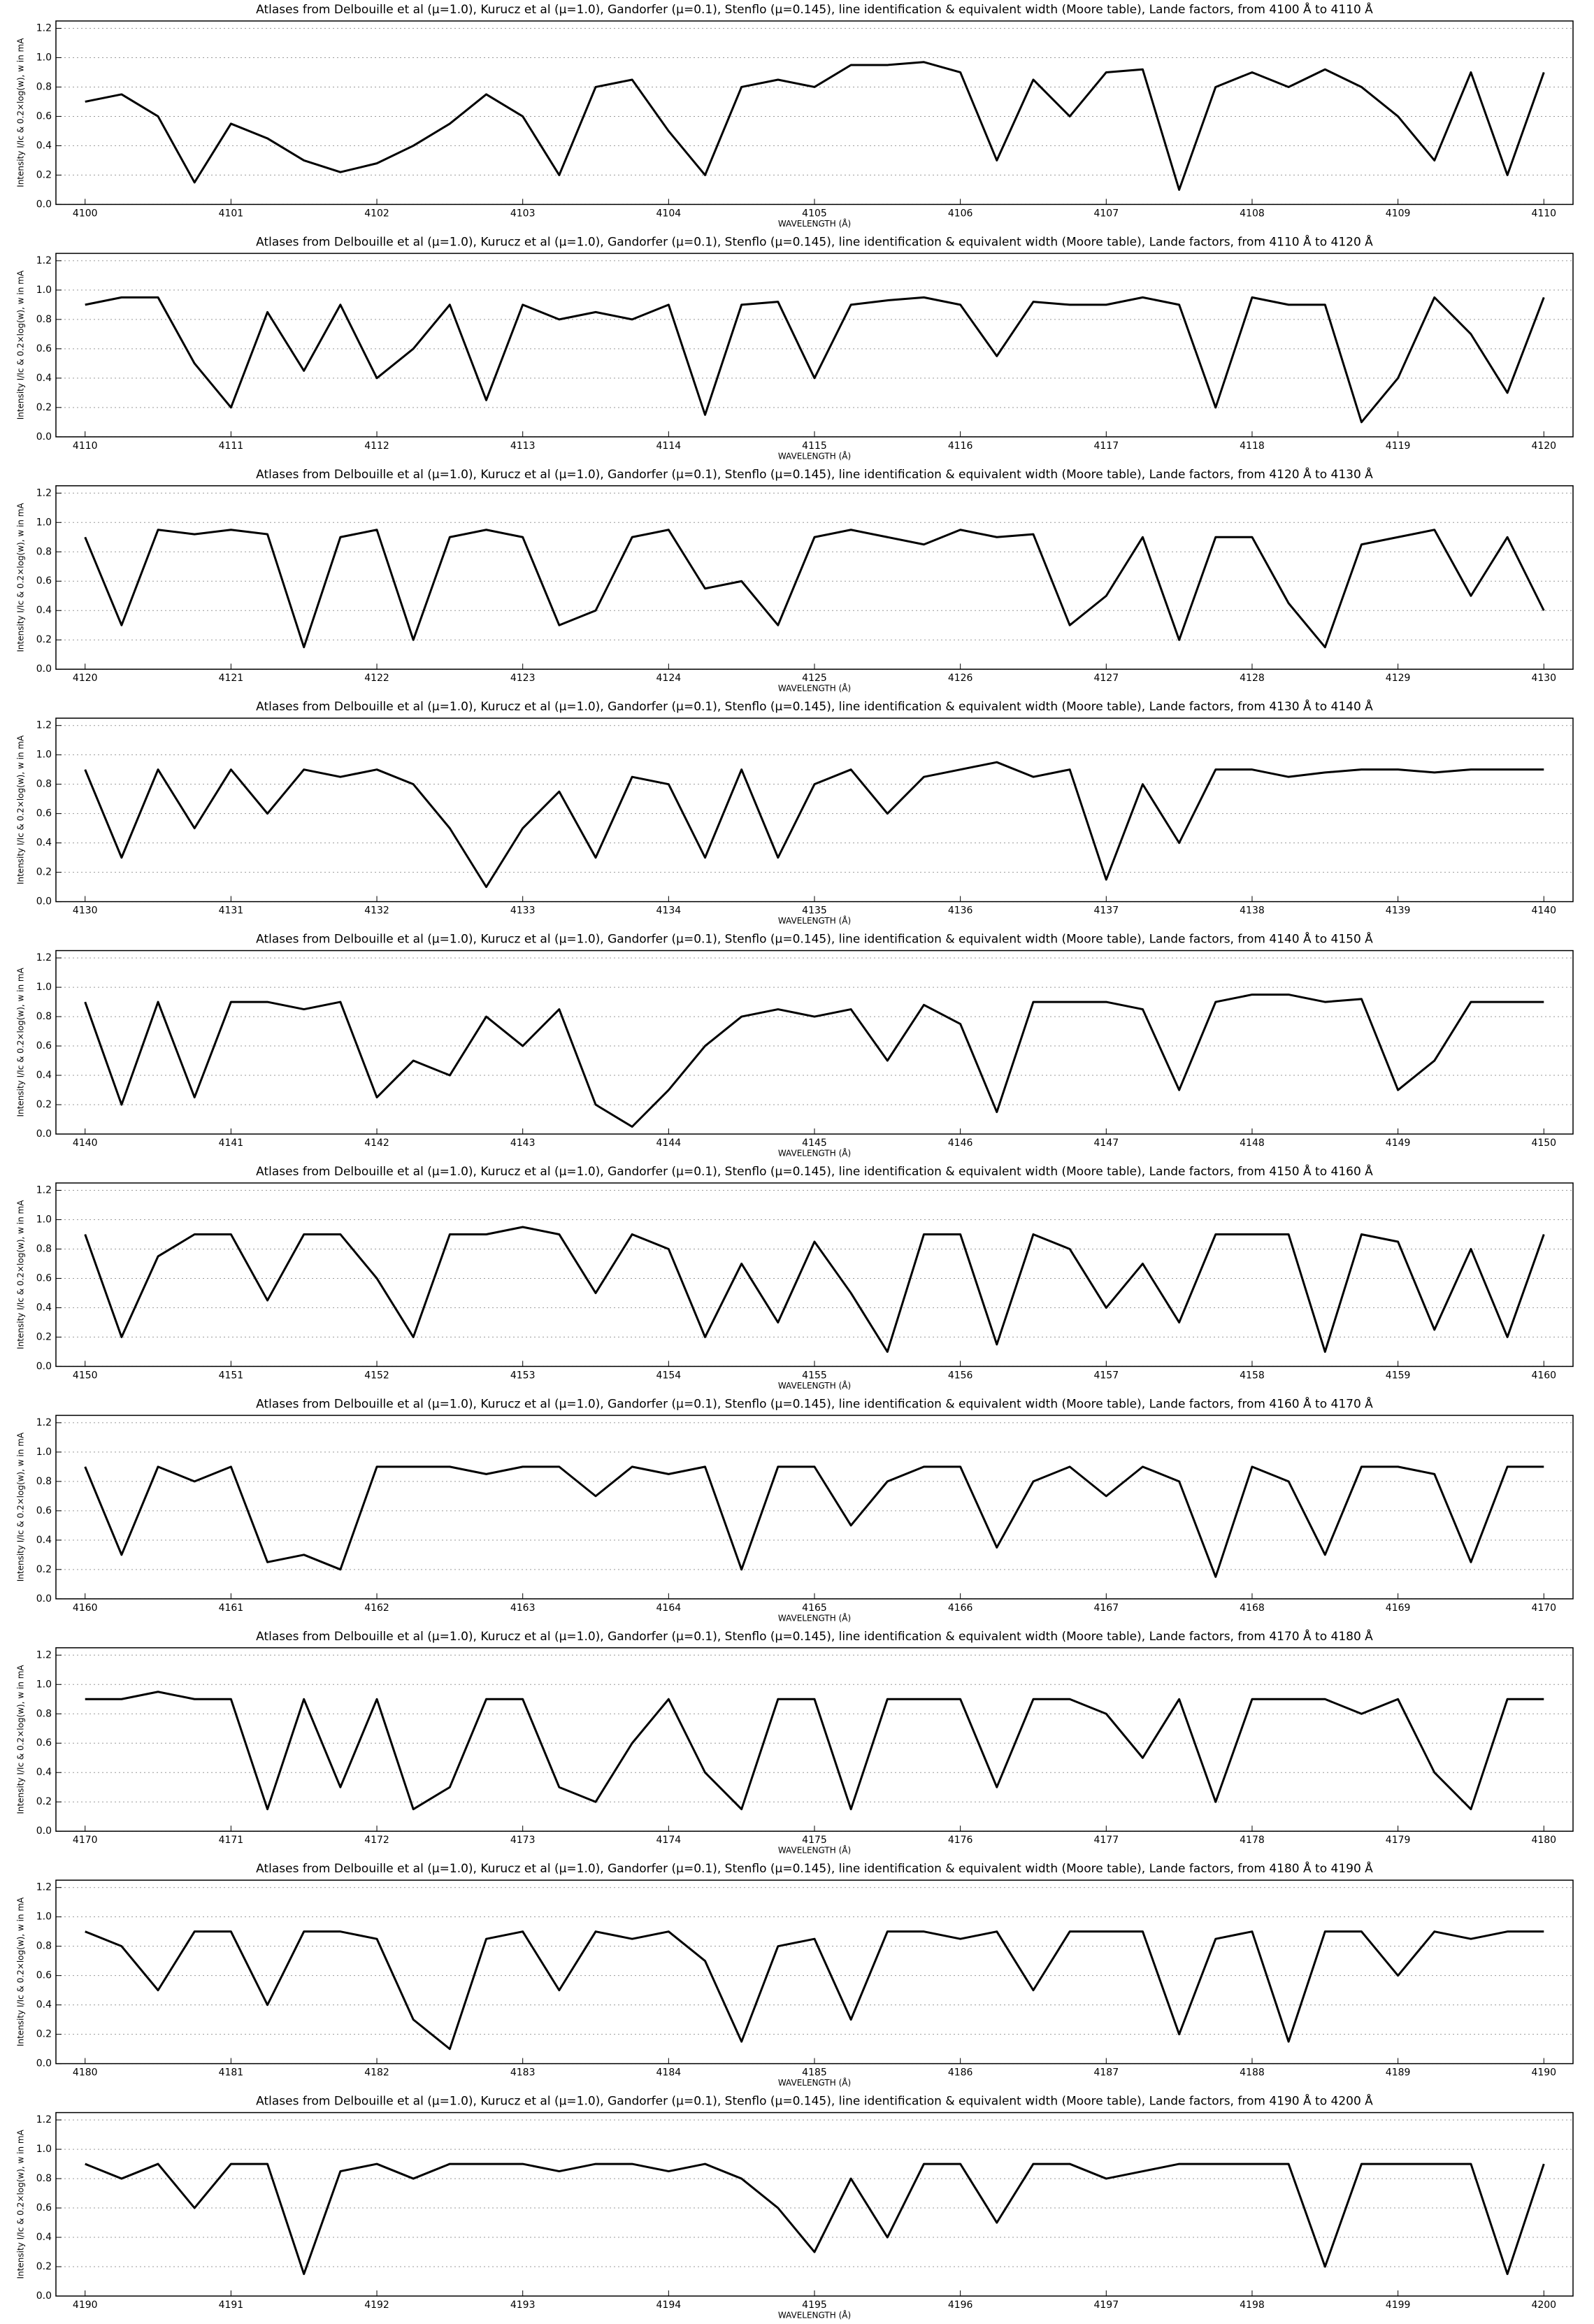 The image size is (1594, 2324). What do you see at coordinates (376, 446) in the screenshot?
I see `x-tick-label: 4112` at bounding box center [376, 446].